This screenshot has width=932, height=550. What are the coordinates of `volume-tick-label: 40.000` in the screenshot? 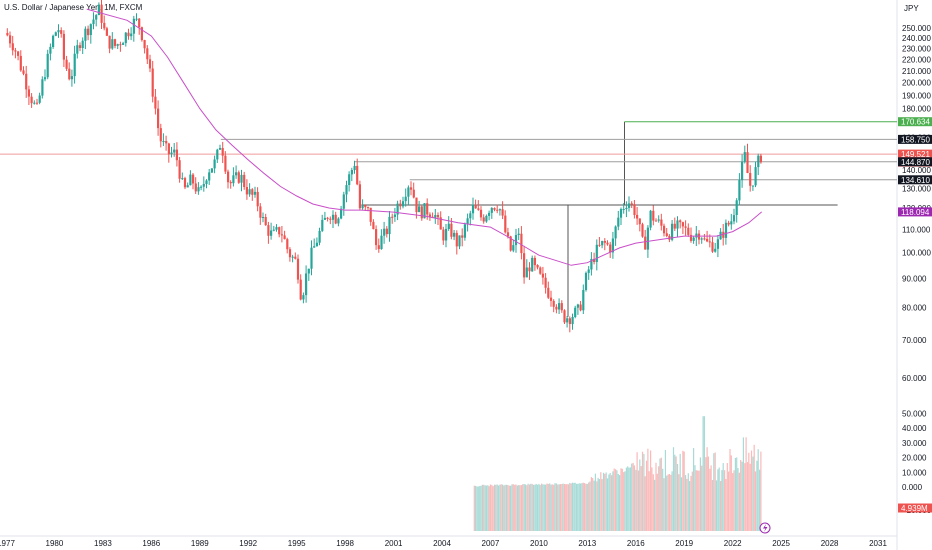 It's located at (914, 428).